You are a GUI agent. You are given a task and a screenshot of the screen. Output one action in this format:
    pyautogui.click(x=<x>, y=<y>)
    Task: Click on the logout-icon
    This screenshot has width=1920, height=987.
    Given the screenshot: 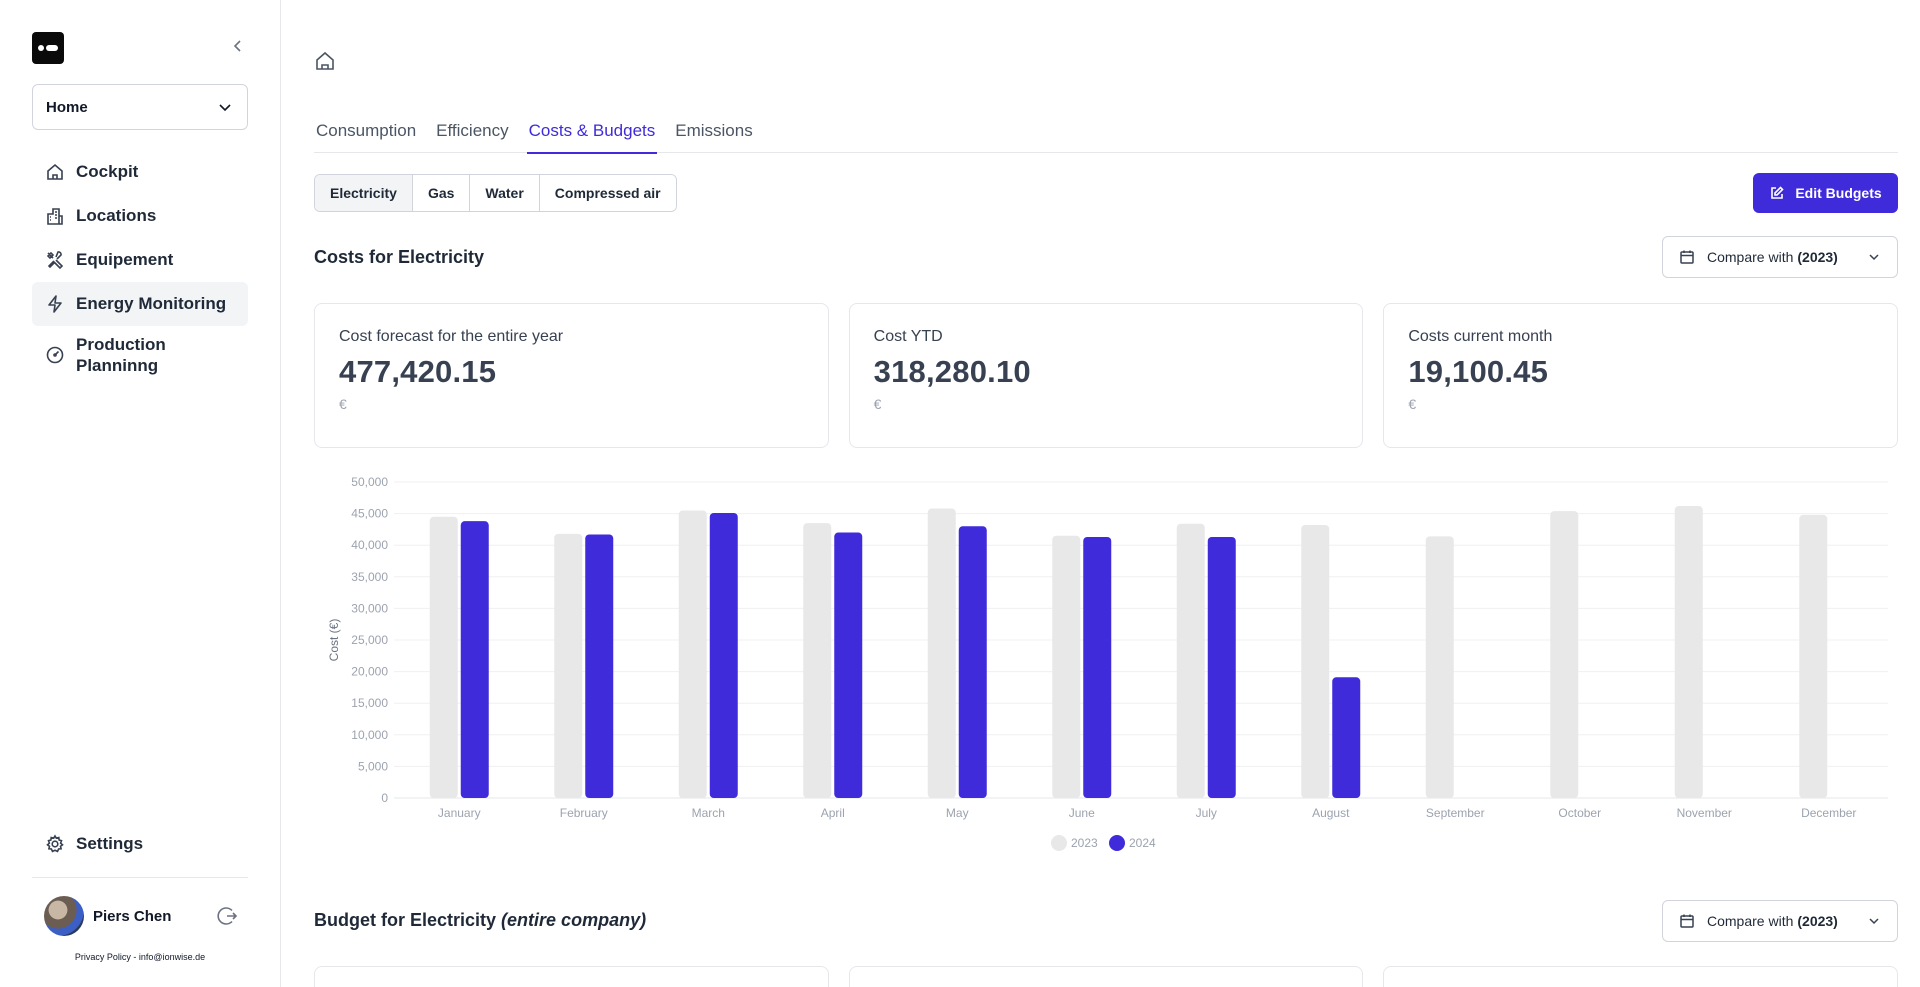 What is the action you would take?
    pyautogui.click(x=228, y=916)
    